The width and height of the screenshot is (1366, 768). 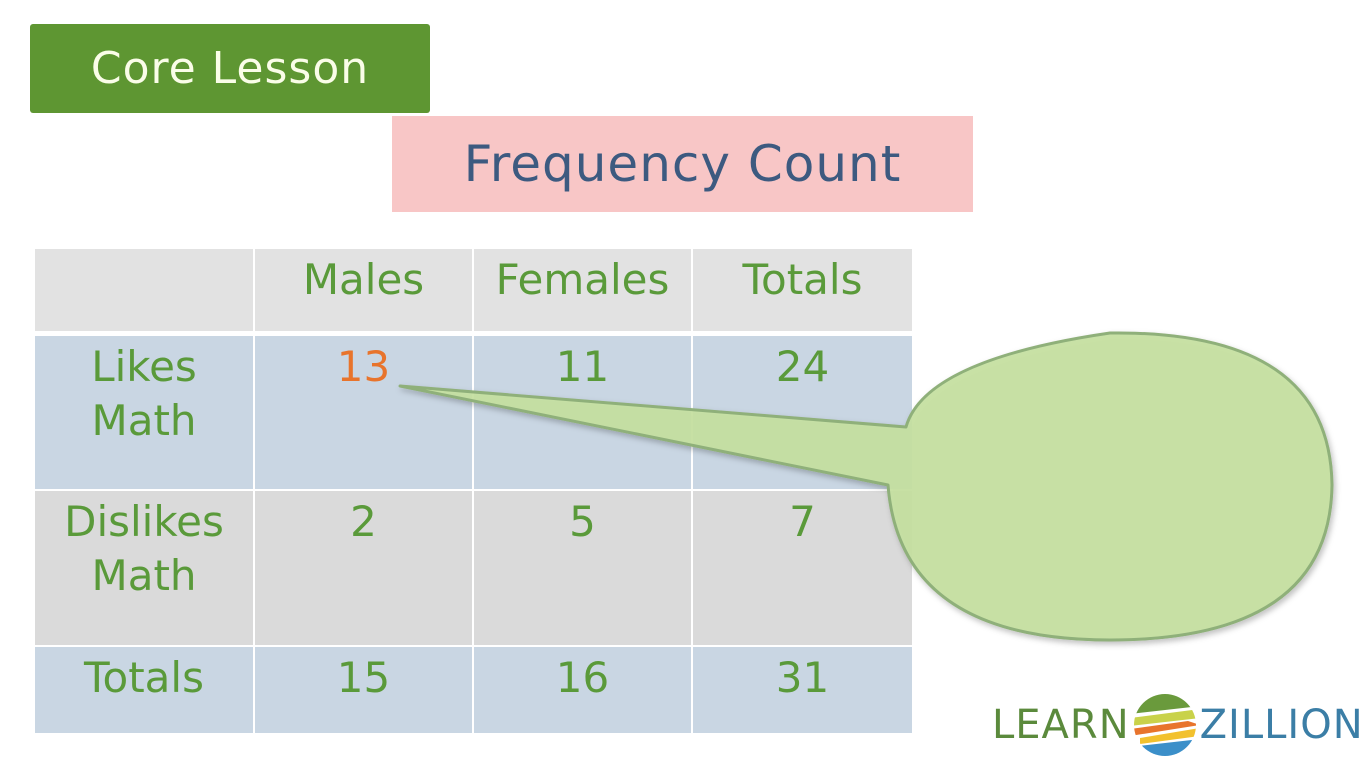 What do you see at coordinates (1061, 725) in the screenshot?
I see `logo-text-learn: LEARN` at bounding box center [1061, 725].